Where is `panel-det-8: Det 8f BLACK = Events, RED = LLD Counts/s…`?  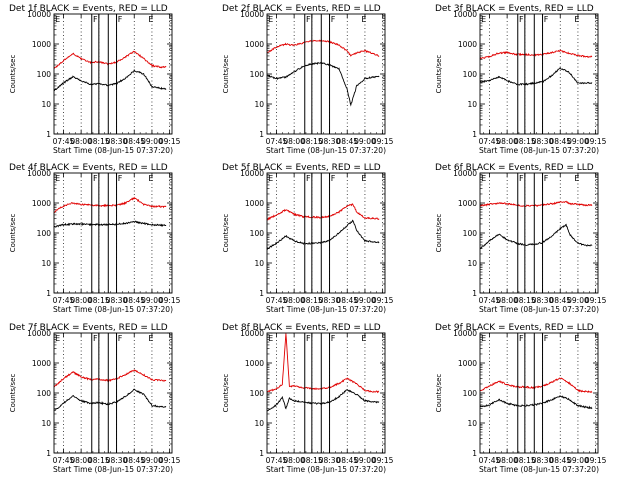 panel-det-8: Det 8f BLACK = Events, RED = LLD Counts/s… is located at coordinates (308, 398).